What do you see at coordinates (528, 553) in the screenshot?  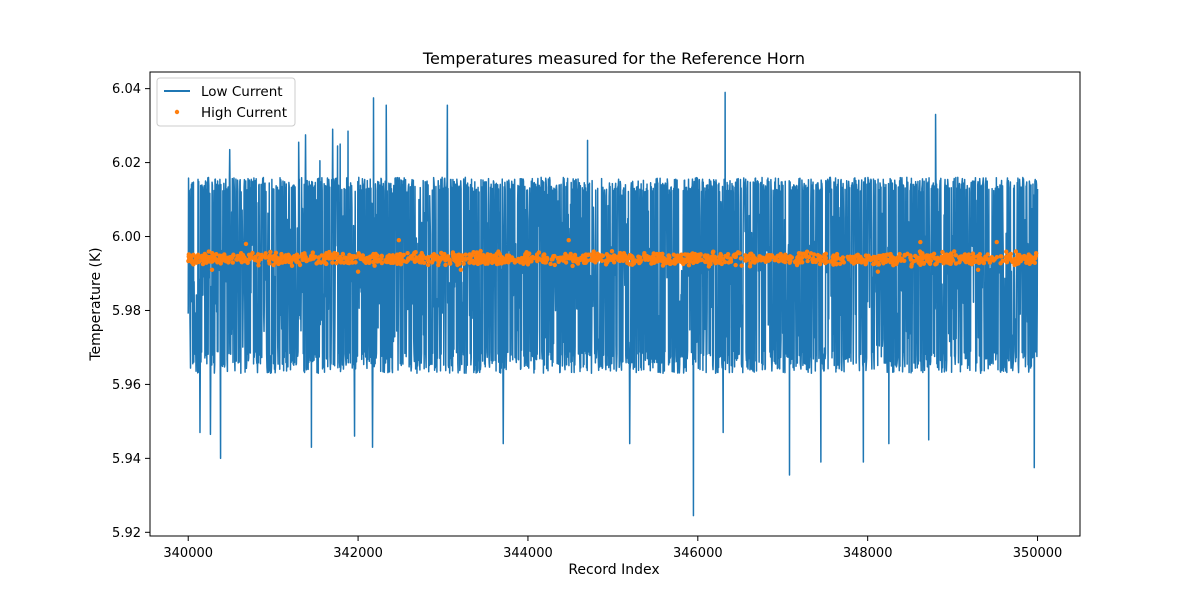 I see `x-tick-label: 344000` at bounding box center [528, 553].